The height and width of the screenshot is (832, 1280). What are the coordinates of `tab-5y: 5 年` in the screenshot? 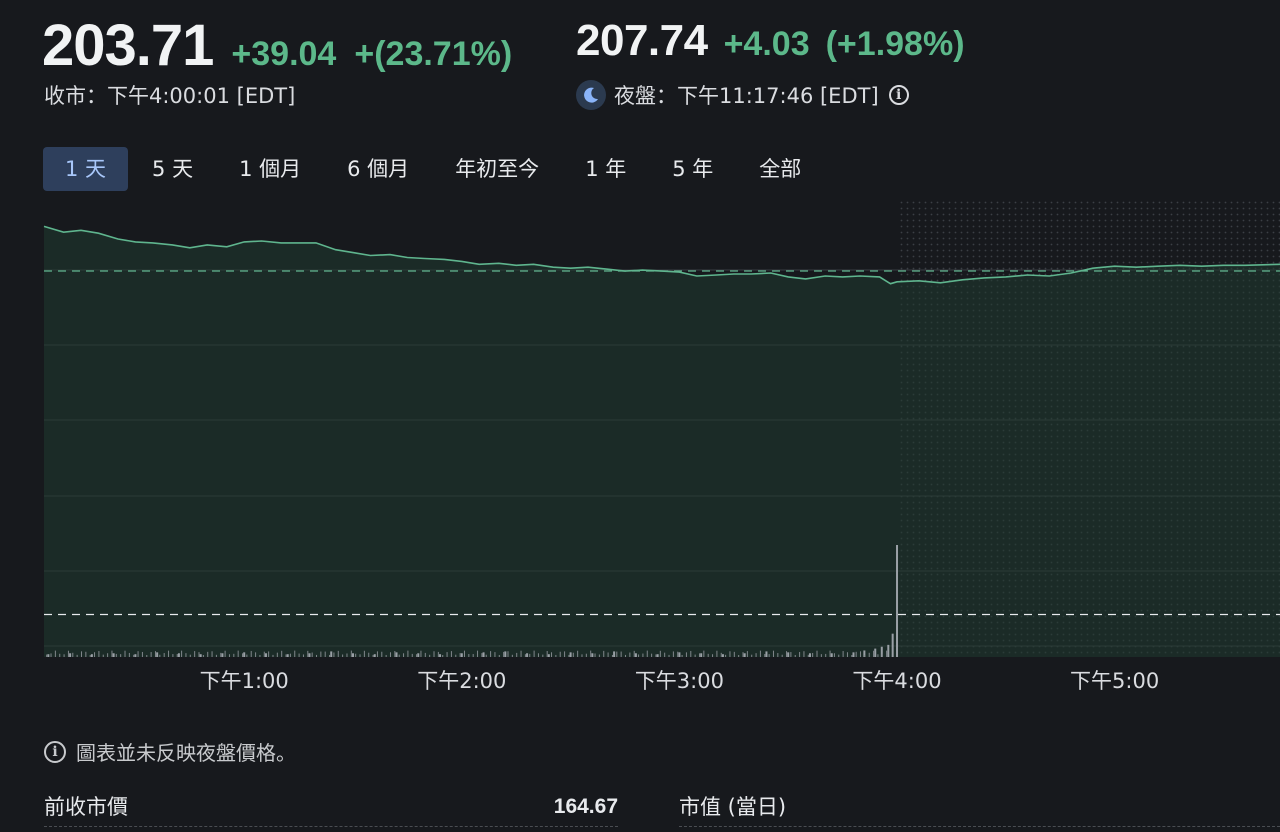 It's located at (693, 169).